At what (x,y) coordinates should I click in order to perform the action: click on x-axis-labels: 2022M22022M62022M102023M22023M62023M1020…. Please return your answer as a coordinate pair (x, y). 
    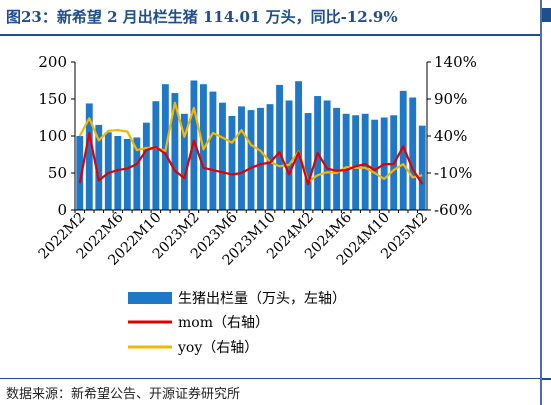
    Looking at the image, I should click on (233, 238).